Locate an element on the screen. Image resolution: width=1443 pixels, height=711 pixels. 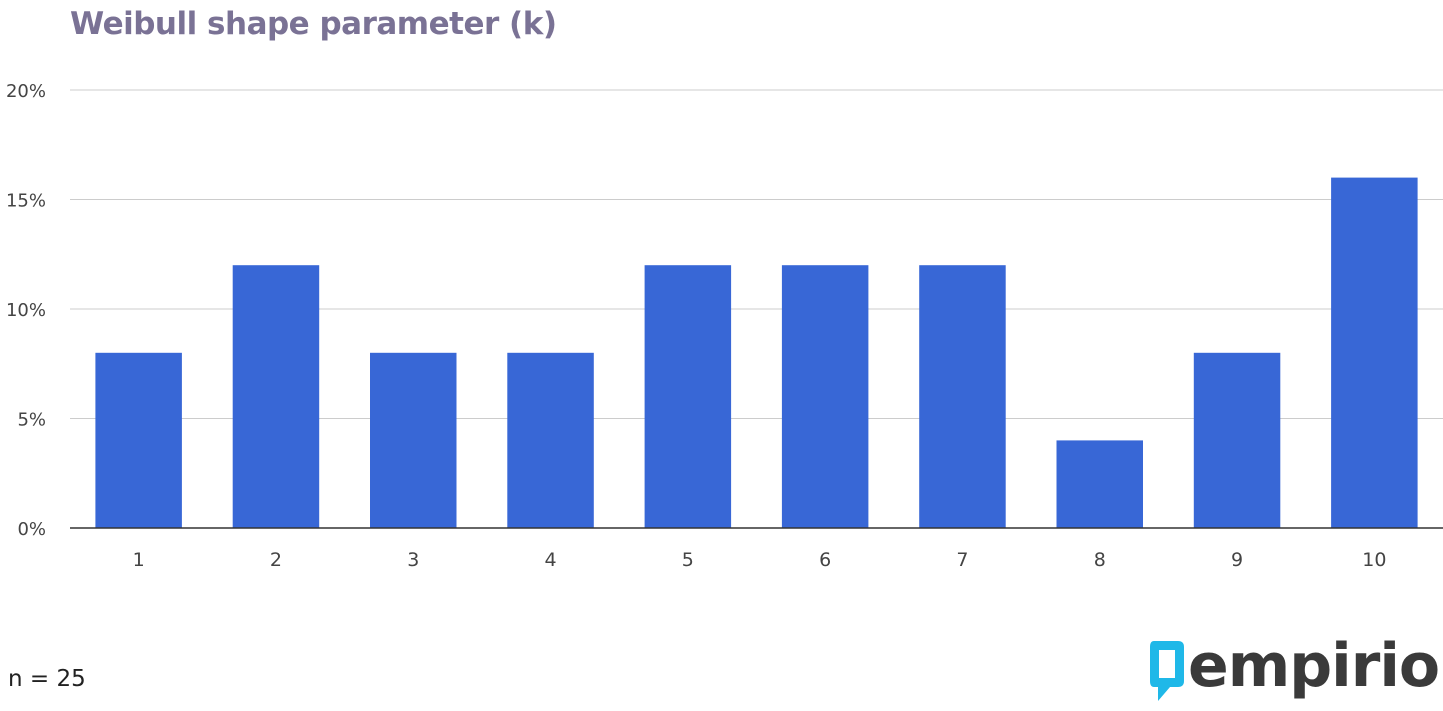
x-tick-label: 1 is located at coordinates (139, 560).